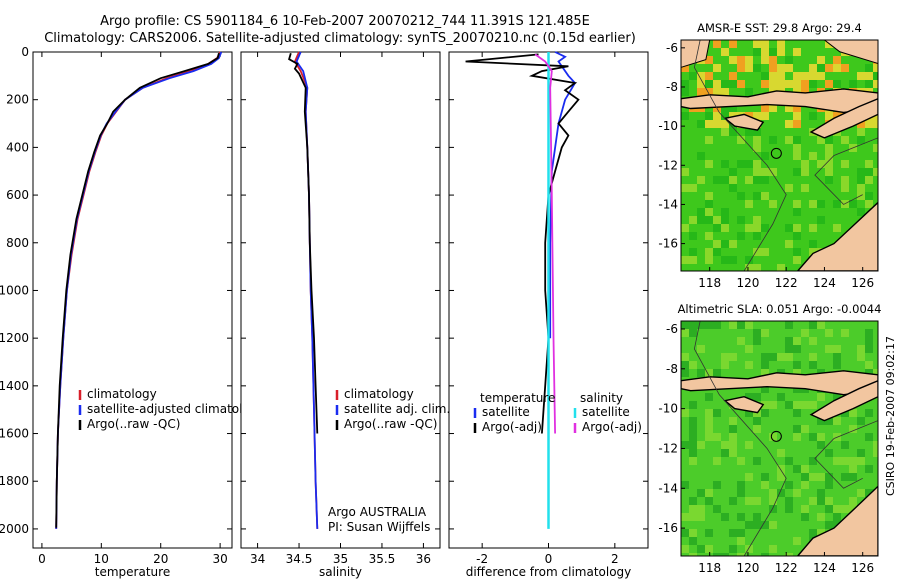 The height and width of the screenshot is (580, 900). Describe the element at coordinates (176, 409) in the screenshot. I see `legend-label: satellite-adjusted climatology` at that location.